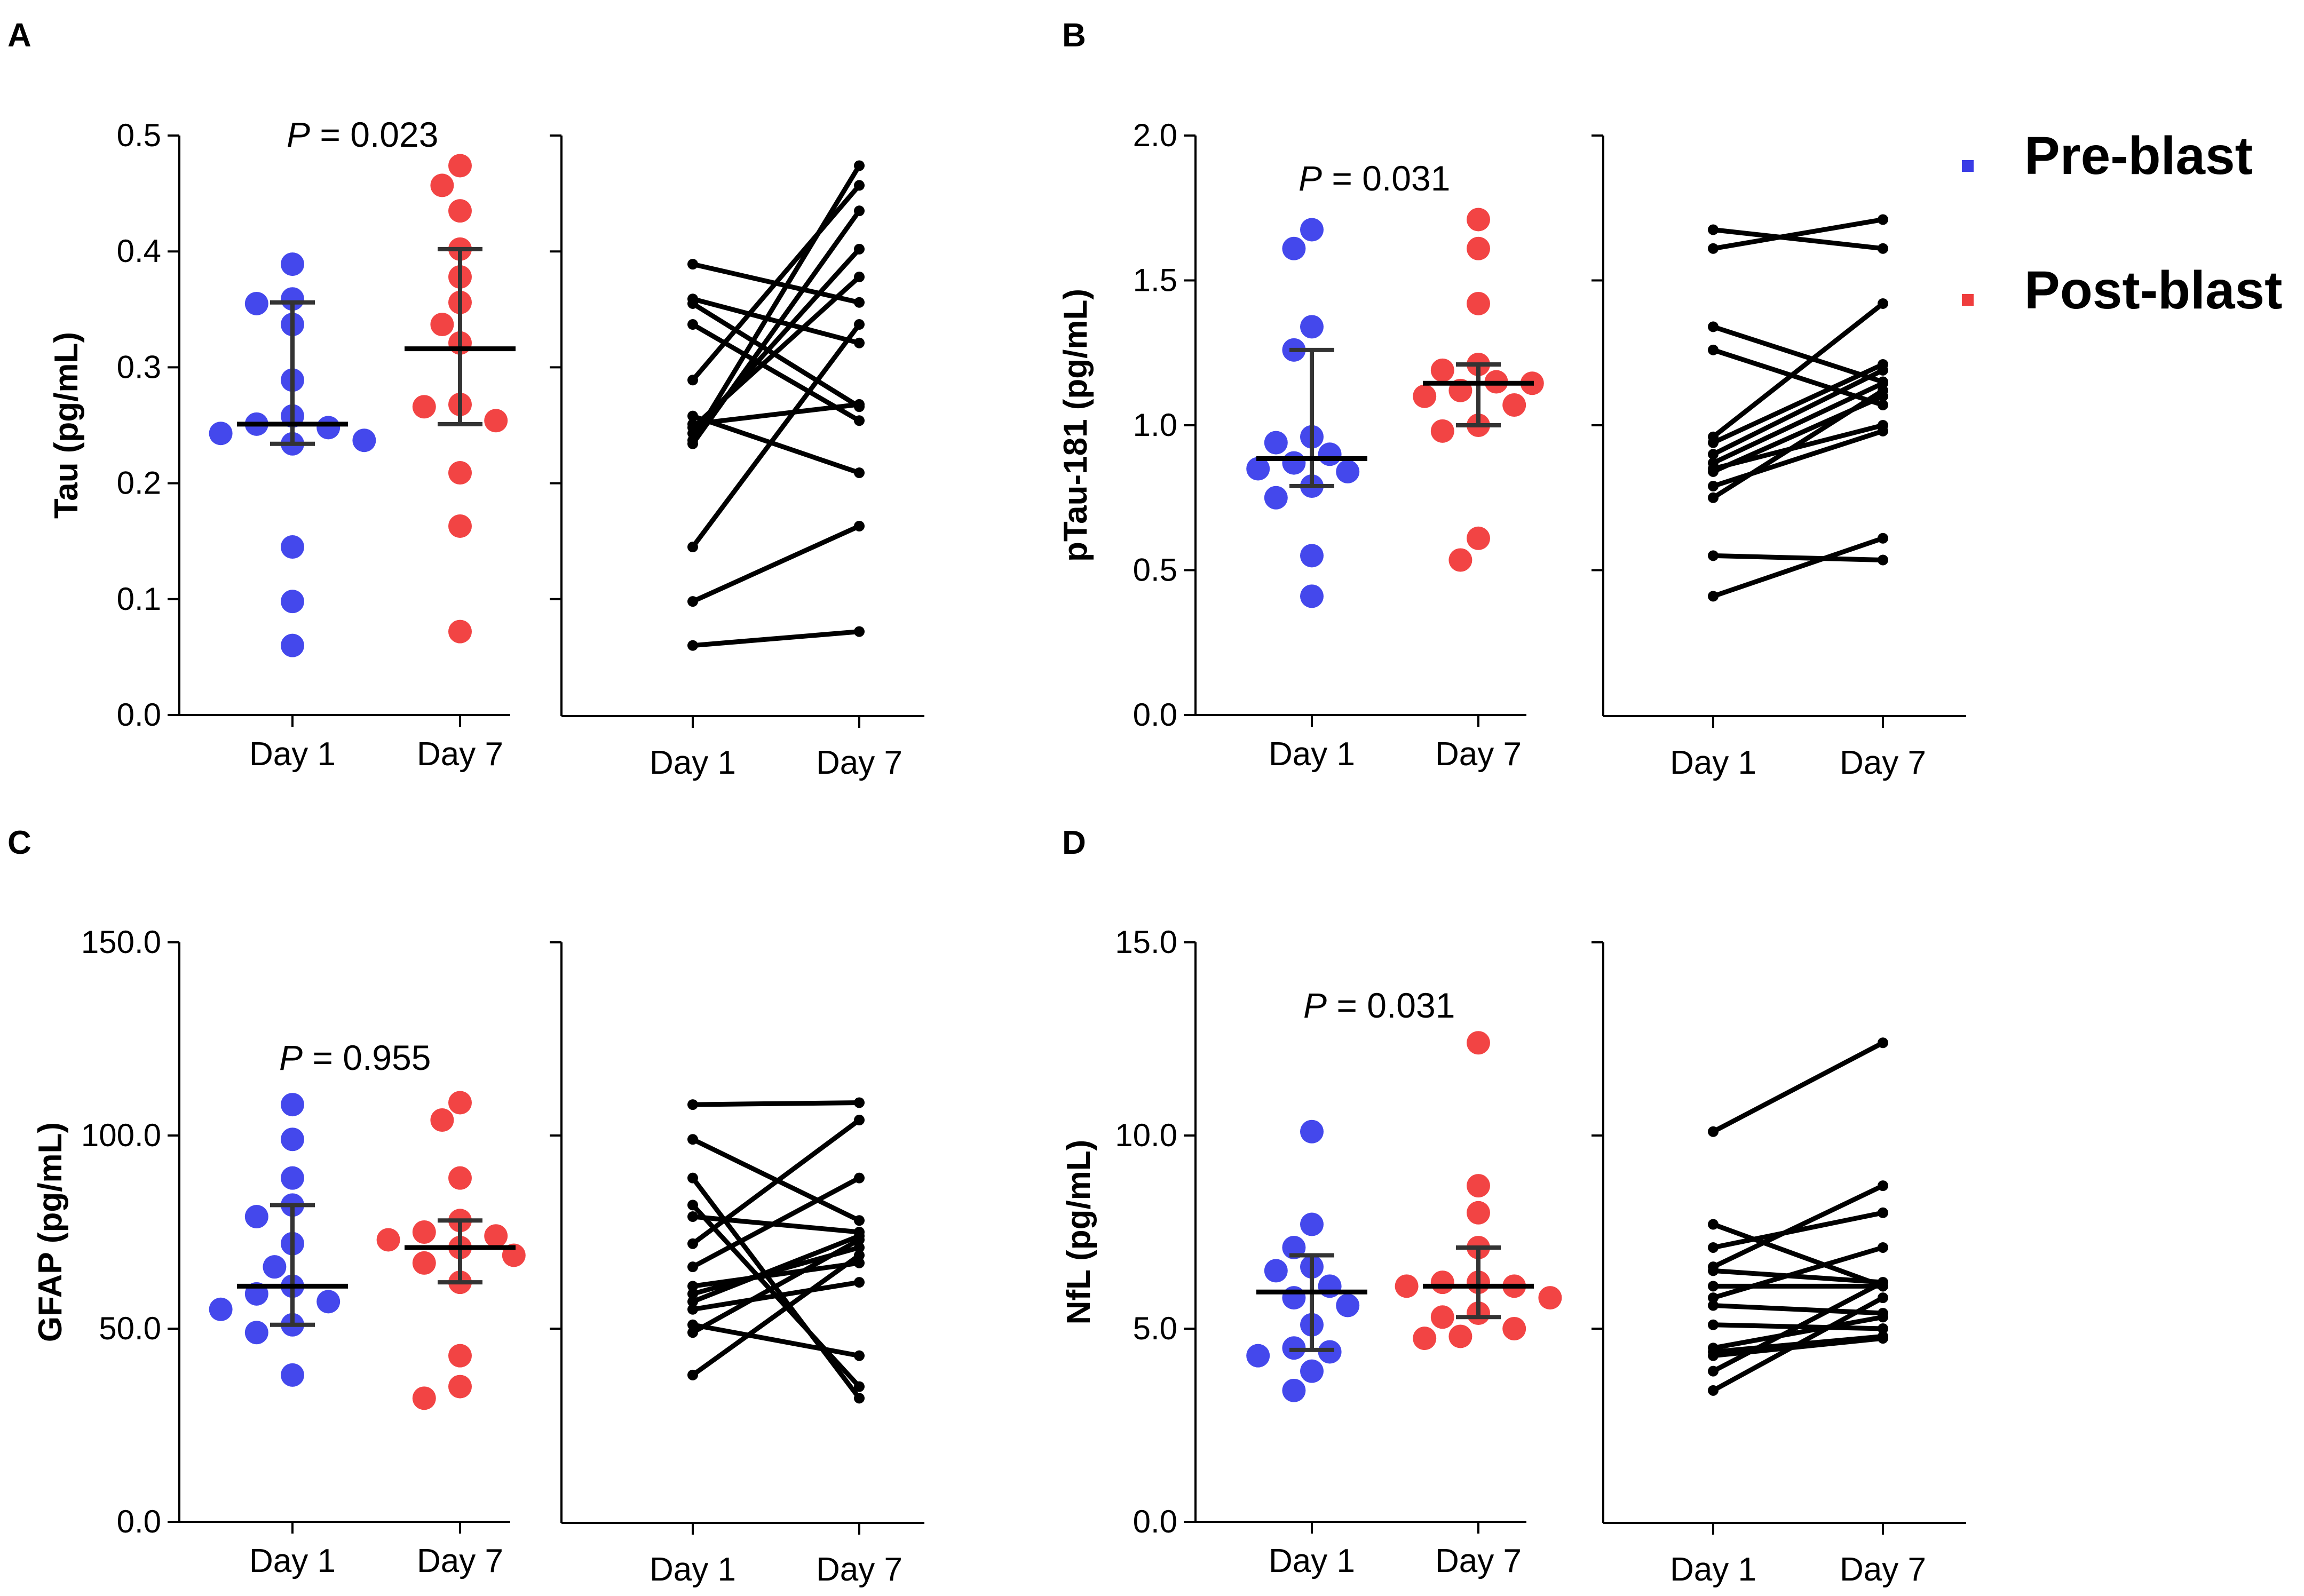 Image resolution: width=2304 pixels, height=1596 pixels. What do you see at coordinates (1386, 178) in the screenshot?
I see `p-value: = 0.031` at bounding box center [1386, 178].